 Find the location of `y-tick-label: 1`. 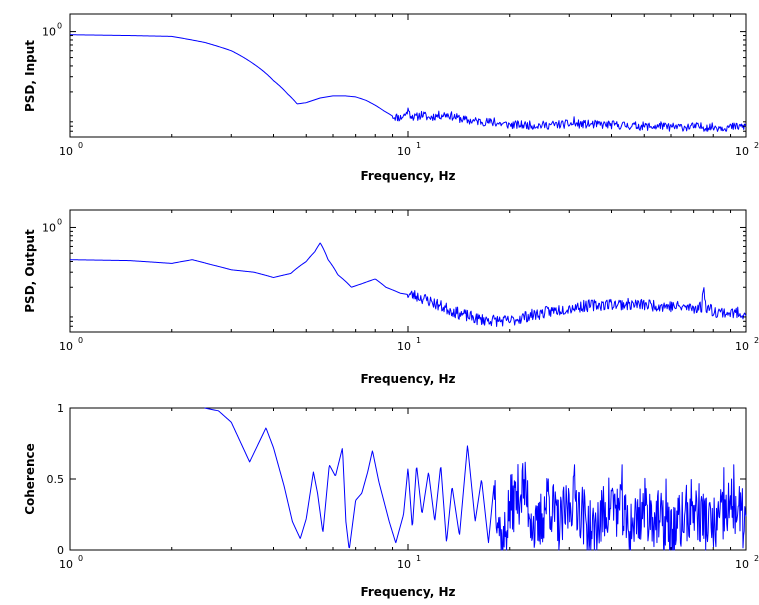

y-tick-label: 1 is located at coordinates (60, 408).